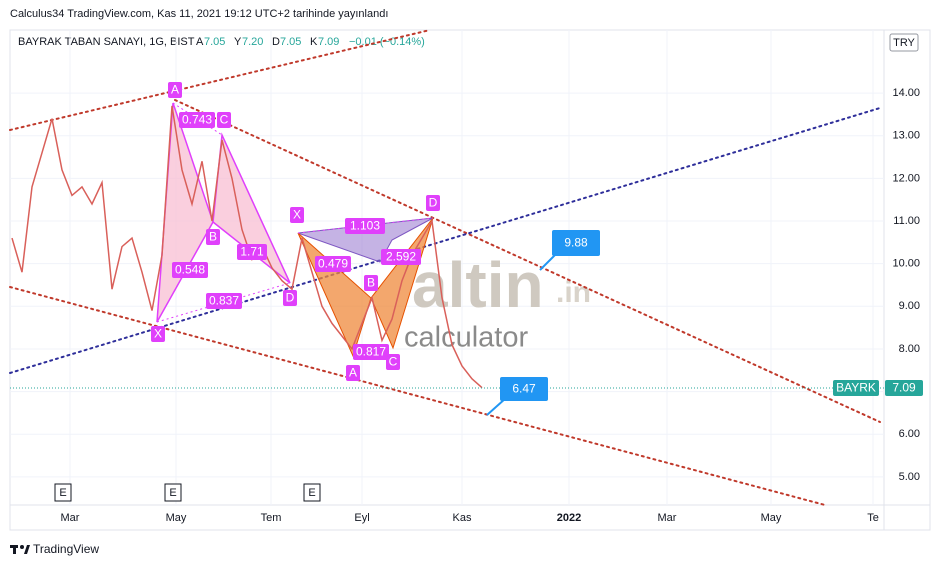 This screenshot has height=568, width=940. I want to click on watermark-product: calculator, so click(466, 338).